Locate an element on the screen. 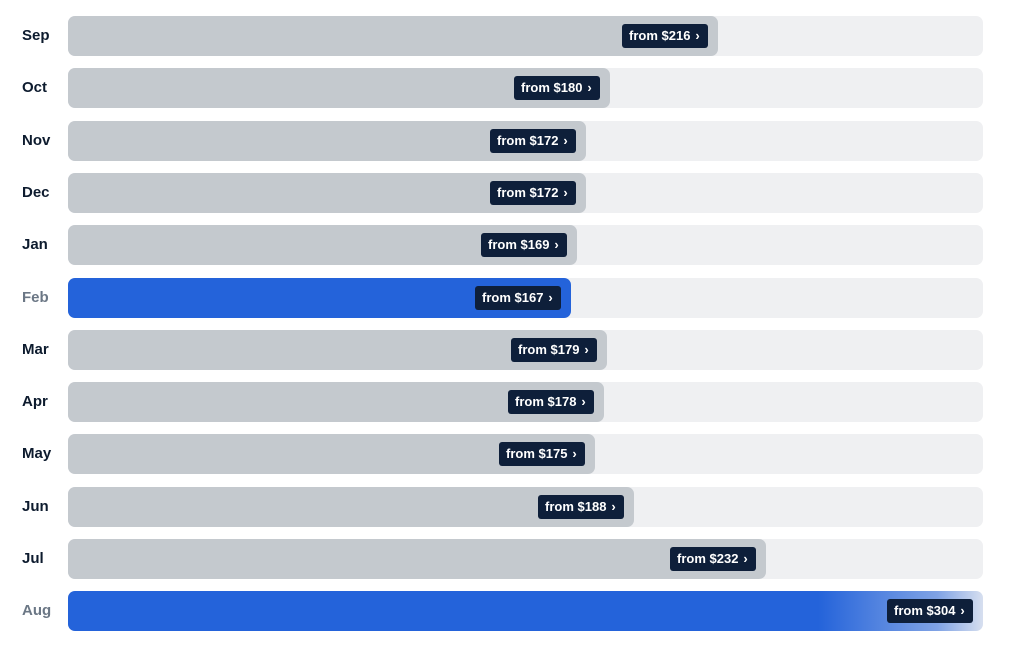 This screenshot has height=659, width=1024. bar-track: from $188 › is located at coordinates (525, 507).